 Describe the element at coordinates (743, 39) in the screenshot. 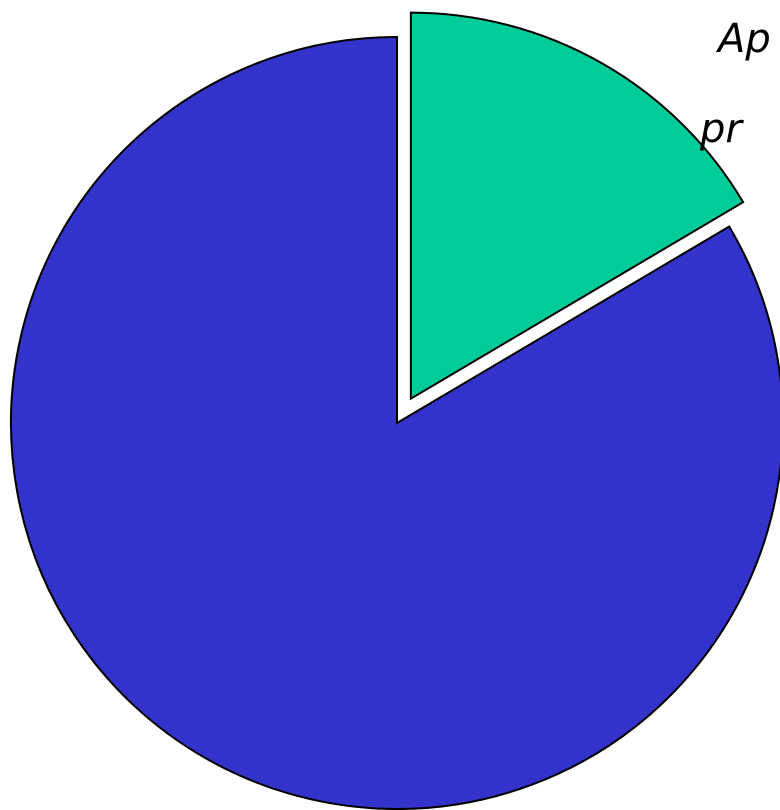

I see `slice-label-line-0: Ap` at that location.